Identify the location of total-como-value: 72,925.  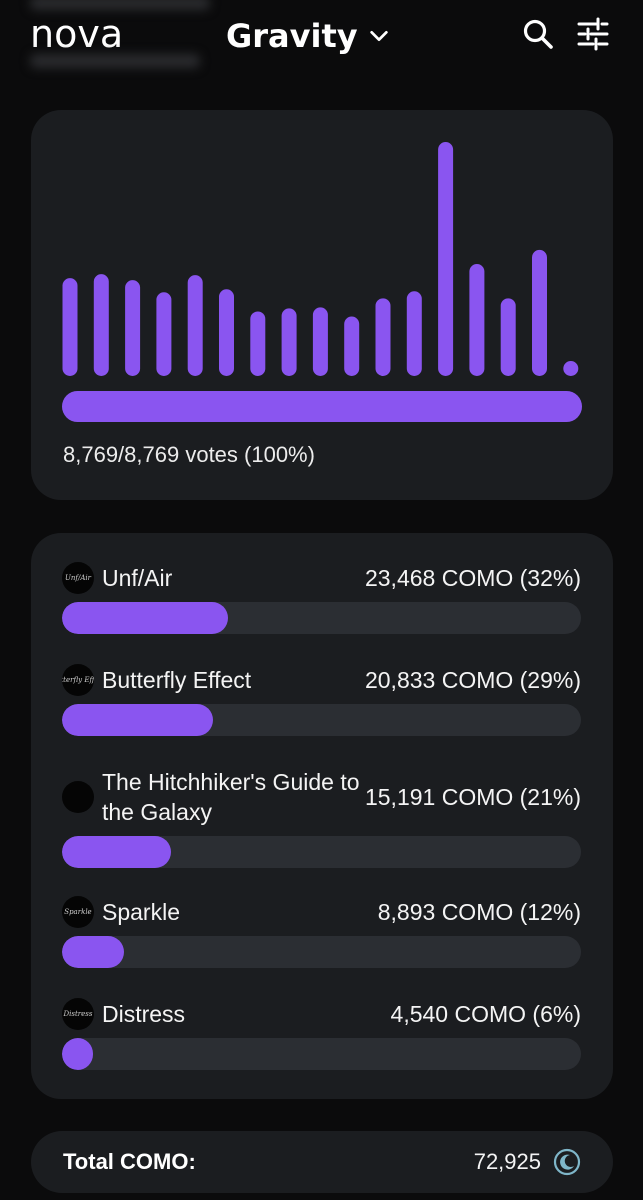
(507, 1161).